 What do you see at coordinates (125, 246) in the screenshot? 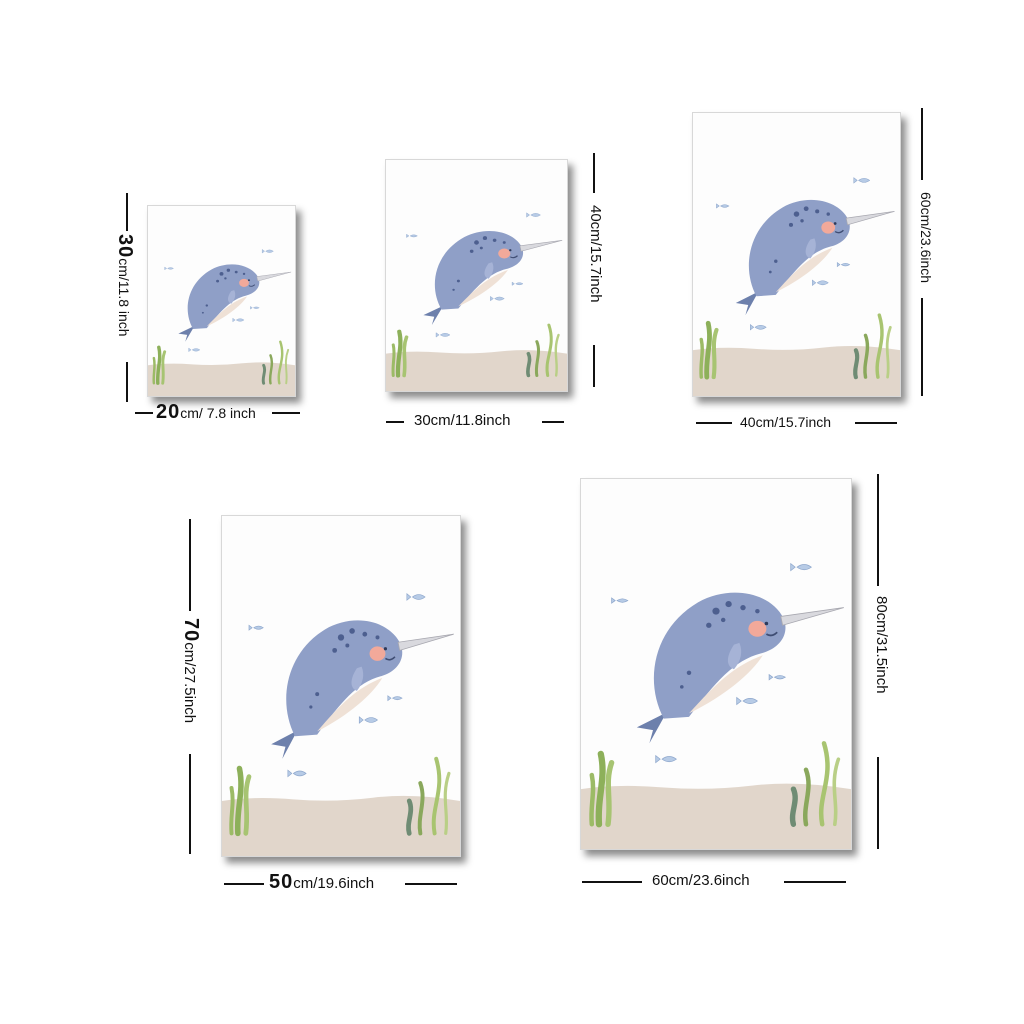
I see `height-number: 30` at bounding box center [125, 246].